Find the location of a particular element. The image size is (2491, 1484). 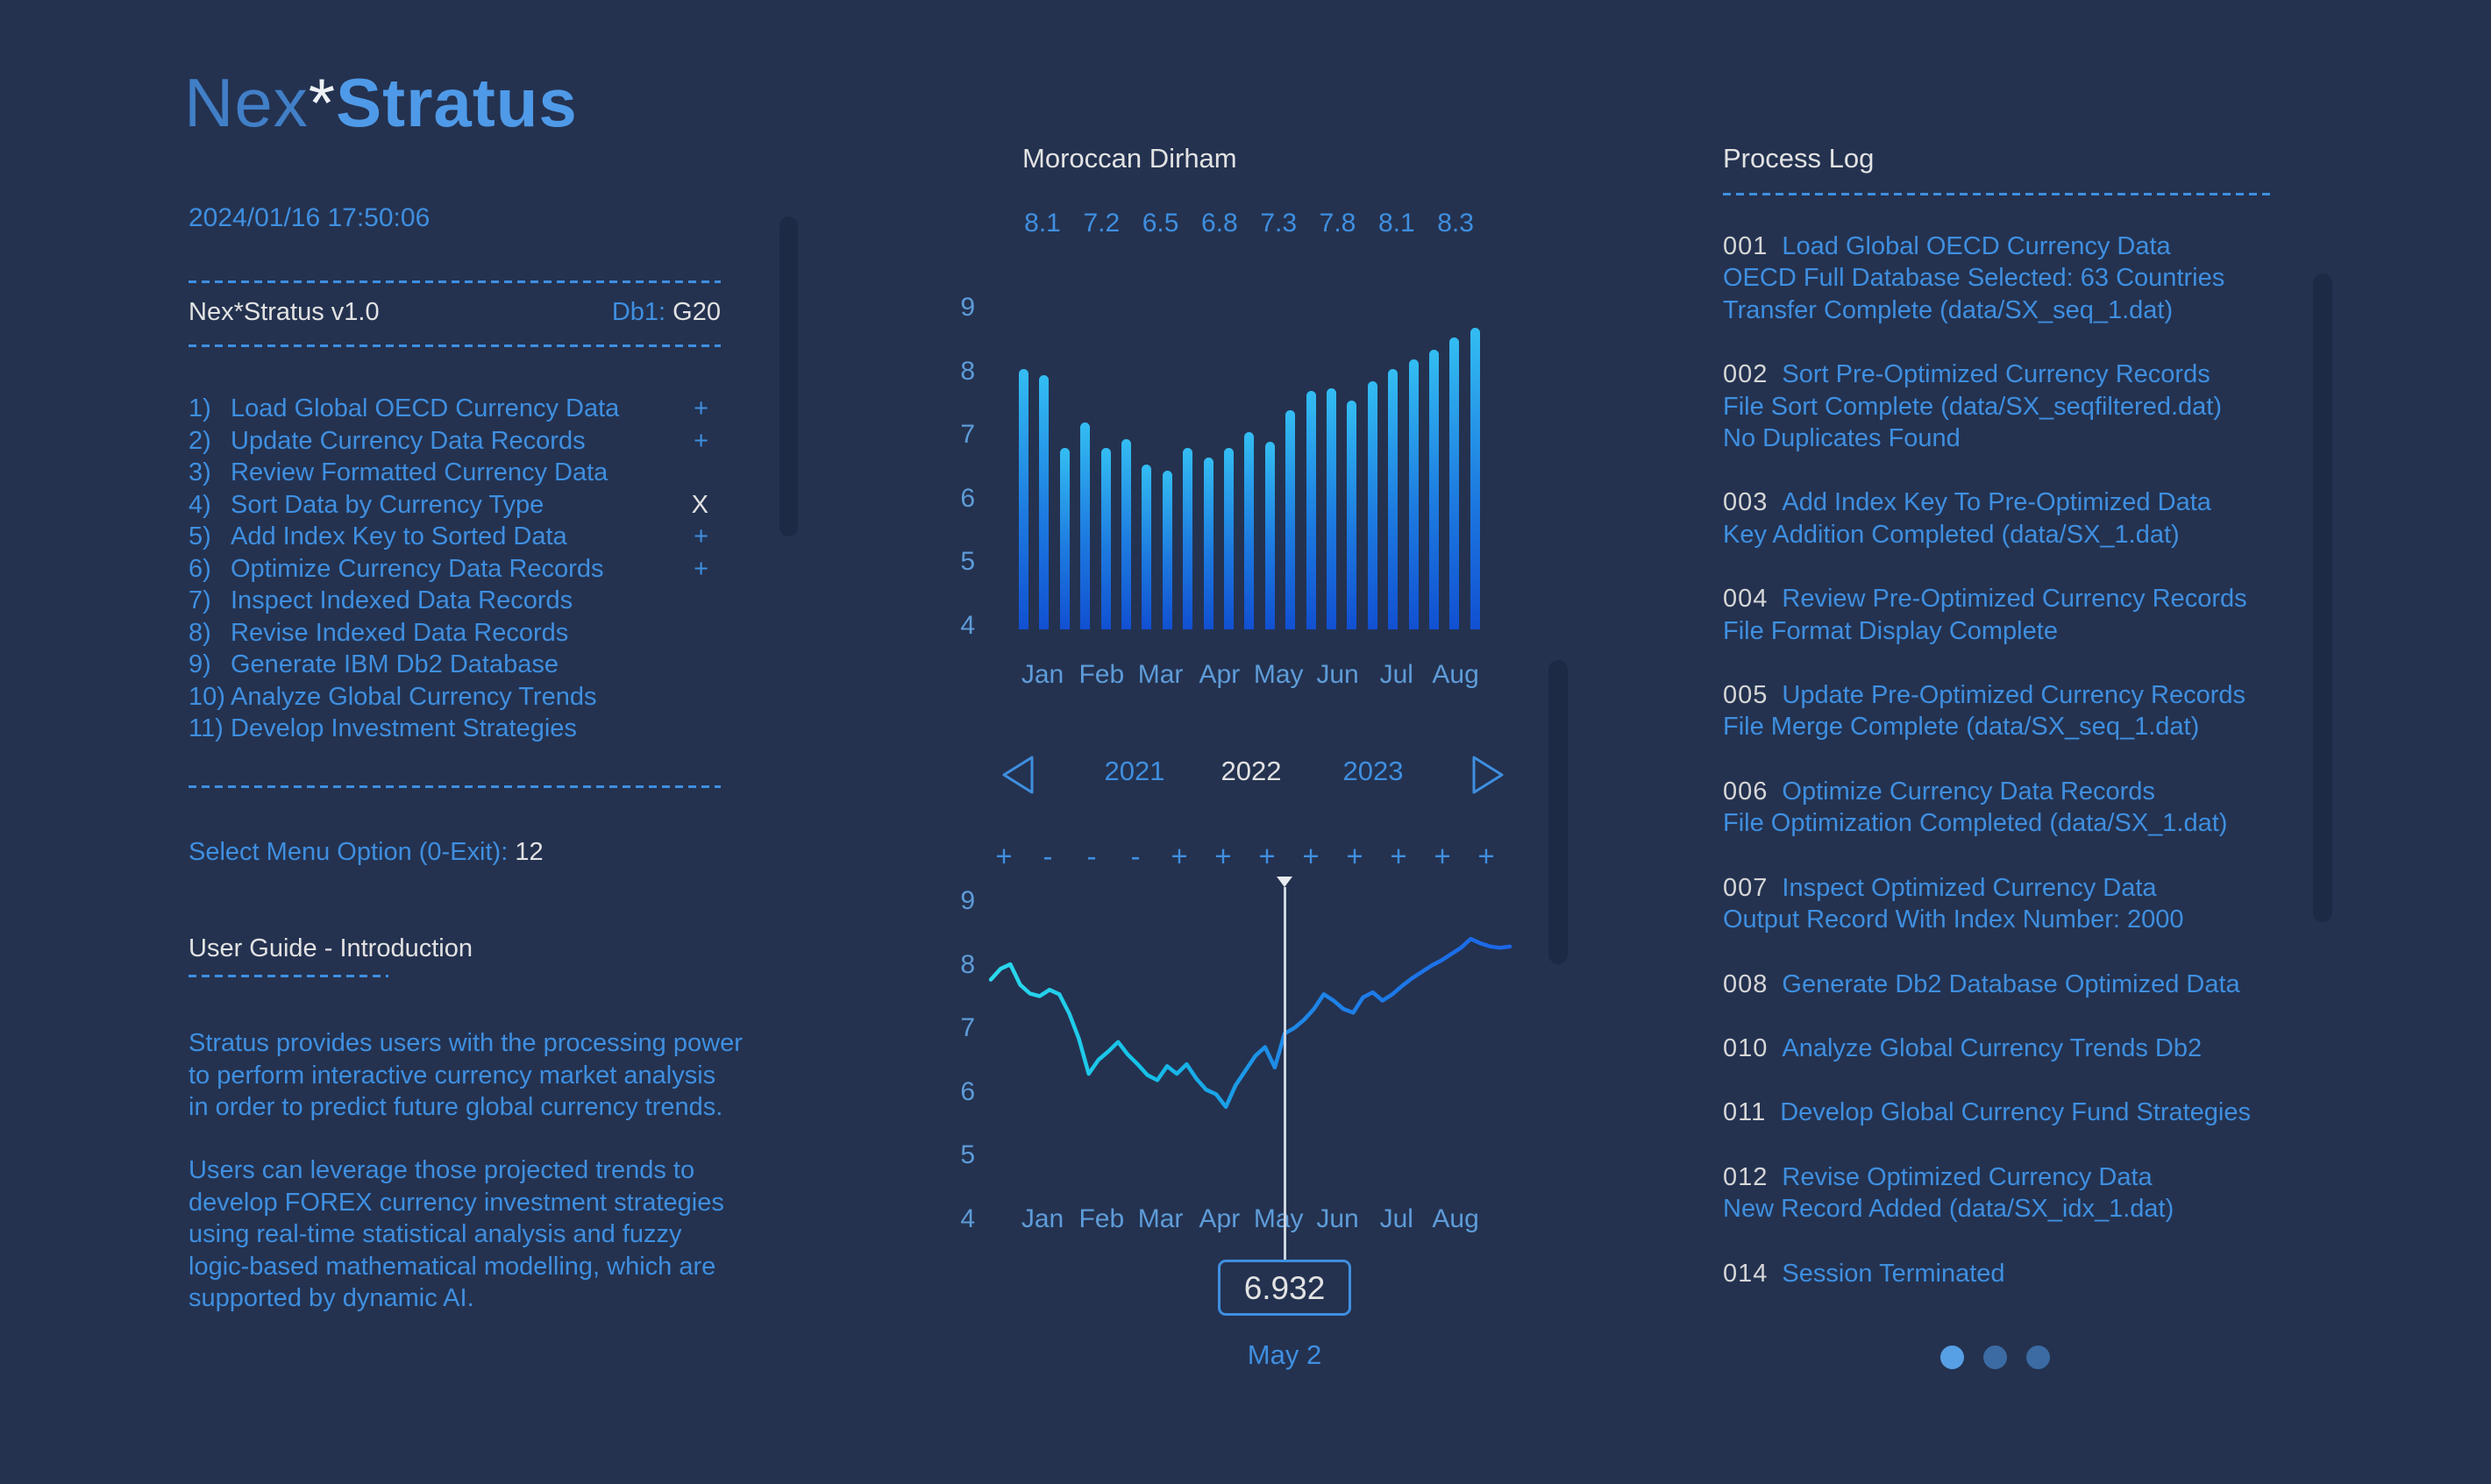

db-indicator: Db1: G20 is located at coordinates (666, 312).